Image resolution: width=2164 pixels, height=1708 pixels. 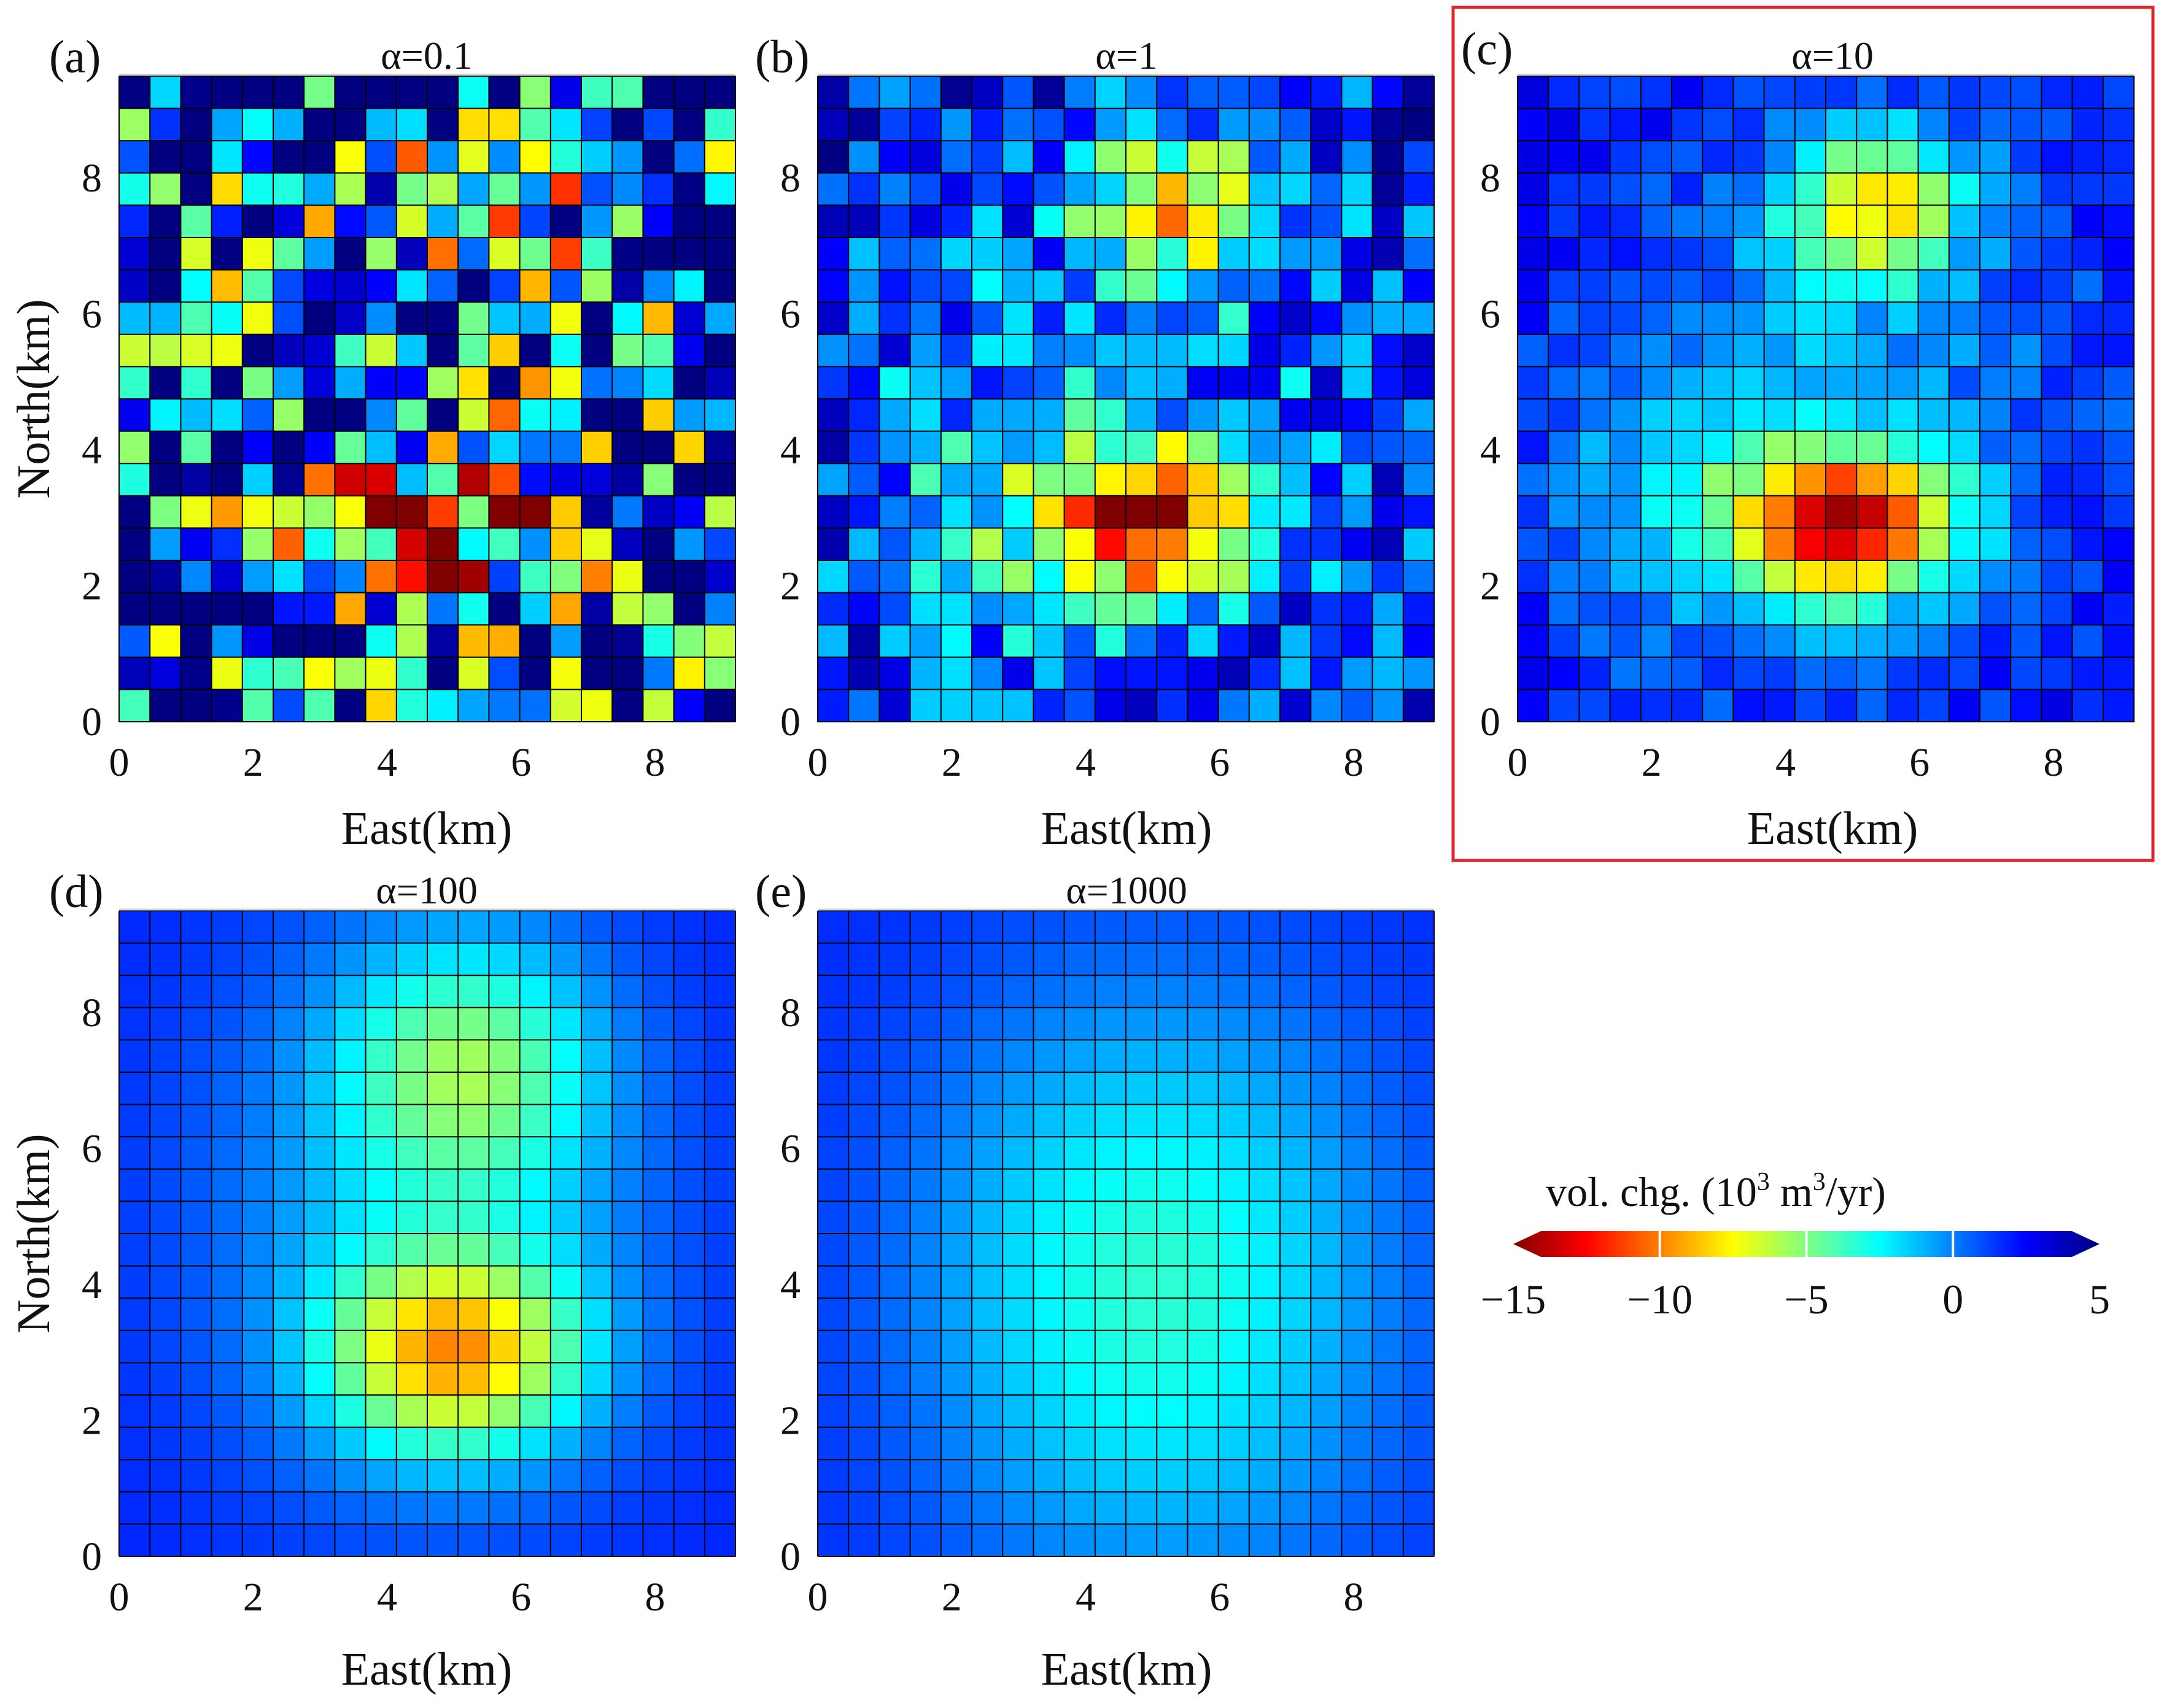 I want to click on y-tick-label: 4, so click(x=790, y=450).